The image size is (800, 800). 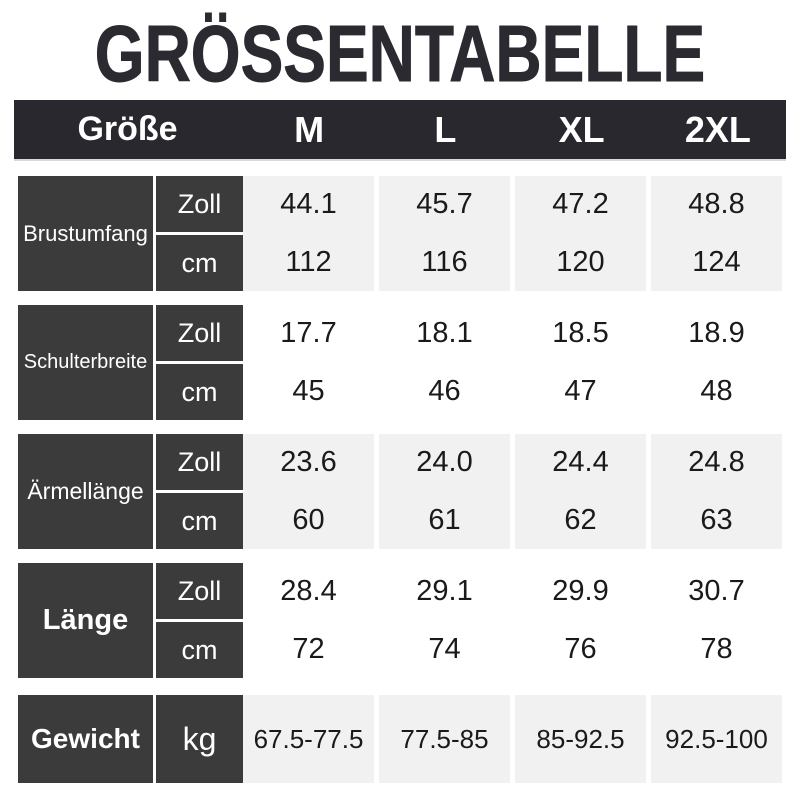 I want to click on cm-value: 124, so click(x=716, y=261).